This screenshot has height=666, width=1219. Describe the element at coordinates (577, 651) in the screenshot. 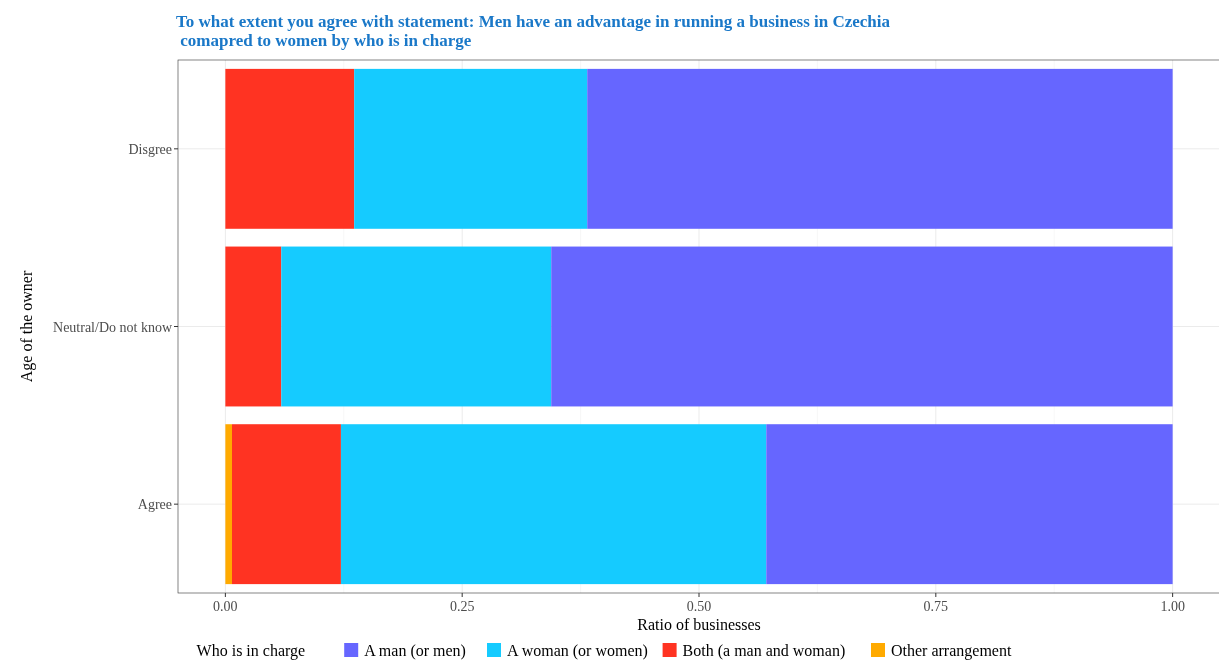

I see `legend-label: A woman (or women)` at that location.